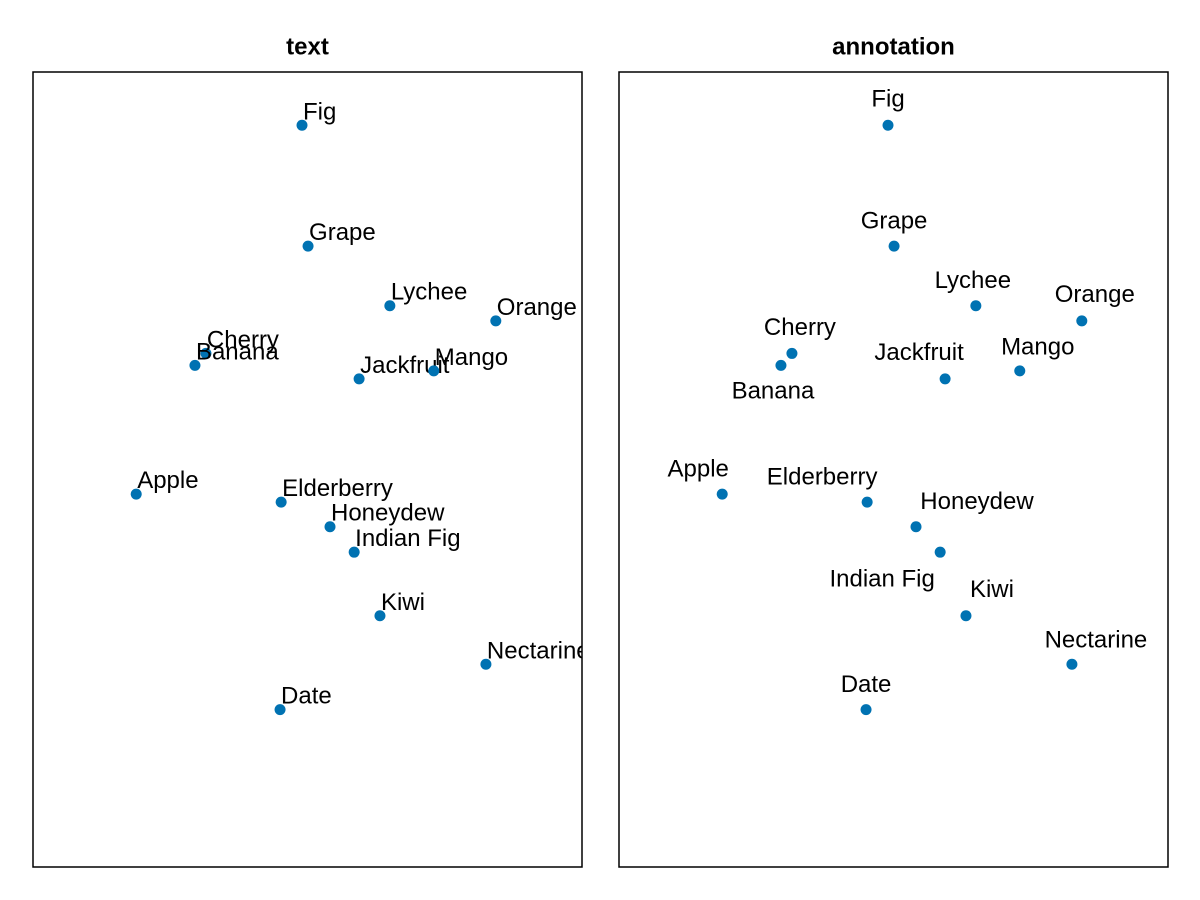  Describe the element at coordinates (919, 352) in the screenshot. I see `point-label: Jackfruit` at that location.